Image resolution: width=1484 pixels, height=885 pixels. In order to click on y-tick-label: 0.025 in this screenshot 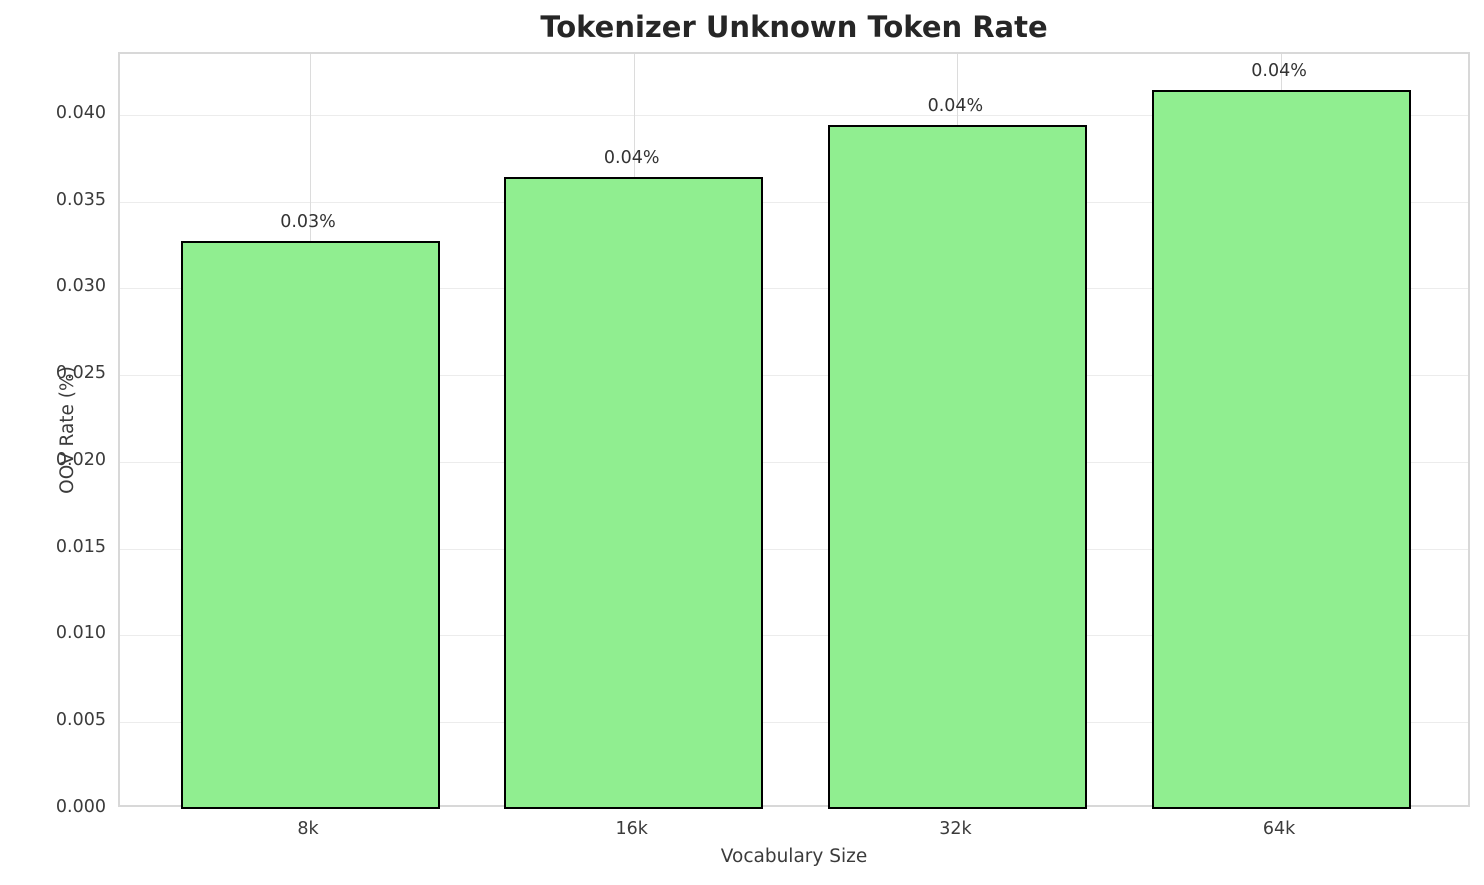, I will do `click(80, 373)`.